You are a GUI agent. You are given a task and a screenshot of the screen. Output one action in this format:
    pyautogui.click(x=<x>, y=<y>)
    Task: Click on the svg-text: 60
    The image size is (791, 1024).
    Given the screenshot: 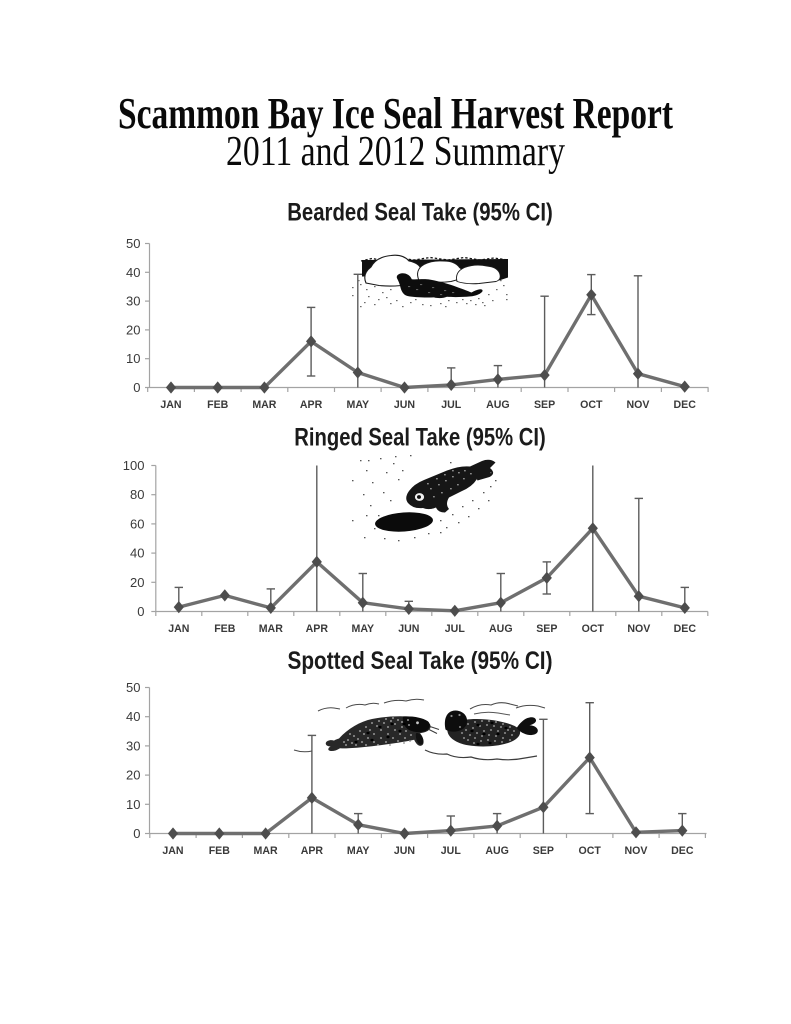 What is the action you would take?
    pyautogui.click(x=137, y=523)
    